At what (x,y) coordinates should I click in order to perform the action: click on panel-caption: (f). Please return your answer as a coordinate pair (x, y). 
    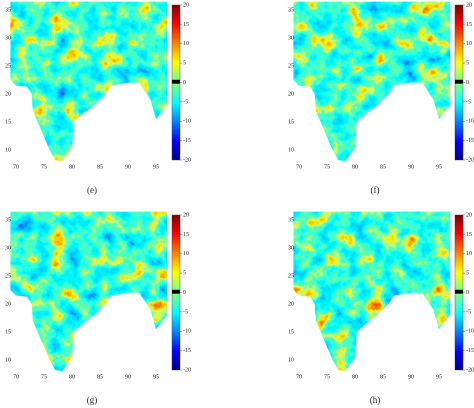
    Looking at the image, I should click on (375, 190).